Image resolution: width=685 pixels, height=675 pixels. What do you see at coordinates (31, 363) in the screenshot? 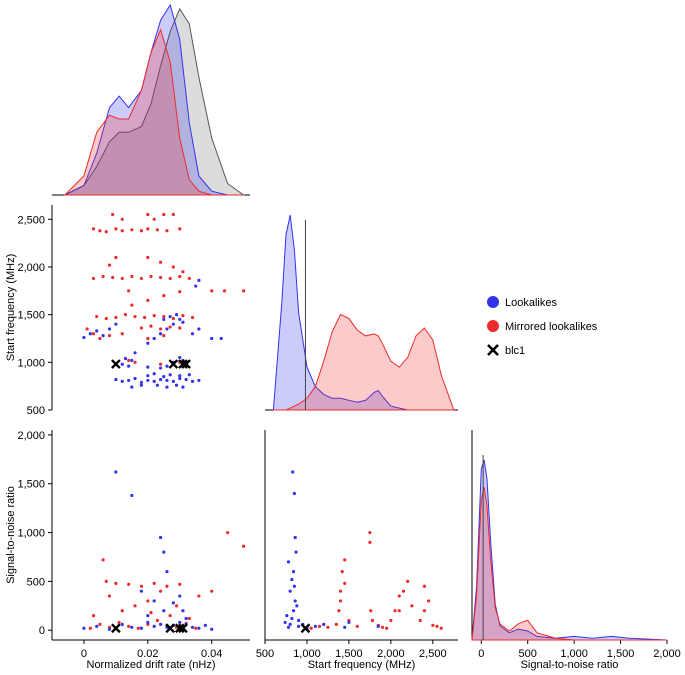
I see `freq-y-tick-label: 1,000` at bounding box center [31, 363].